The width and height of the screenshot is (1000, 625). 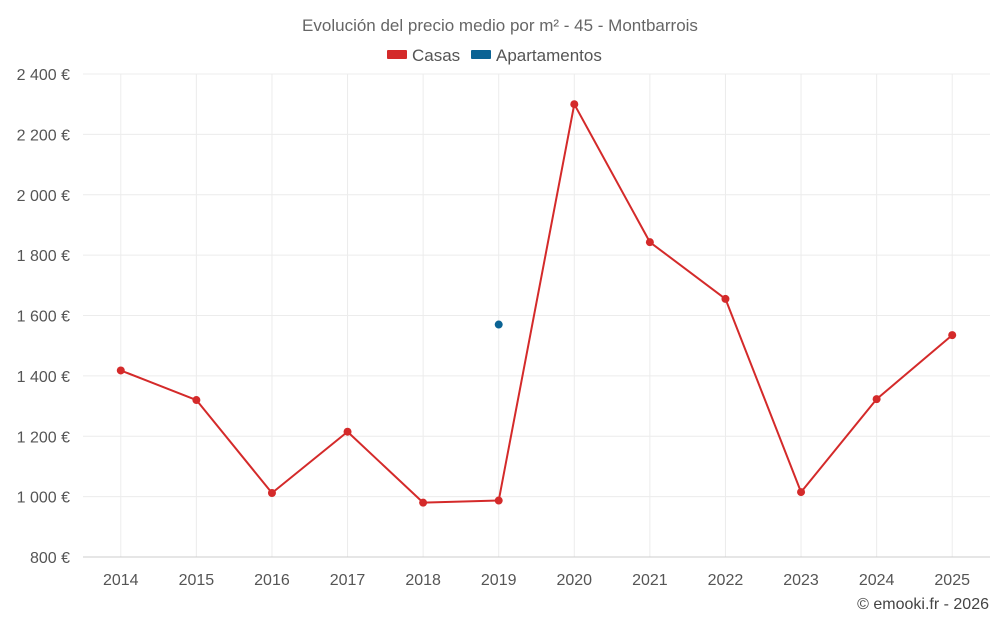 What do you see at coordinates (481, 54) in the screenshot?
I see `legend-swatch-apartamentos` at bounding box center [481, 54].